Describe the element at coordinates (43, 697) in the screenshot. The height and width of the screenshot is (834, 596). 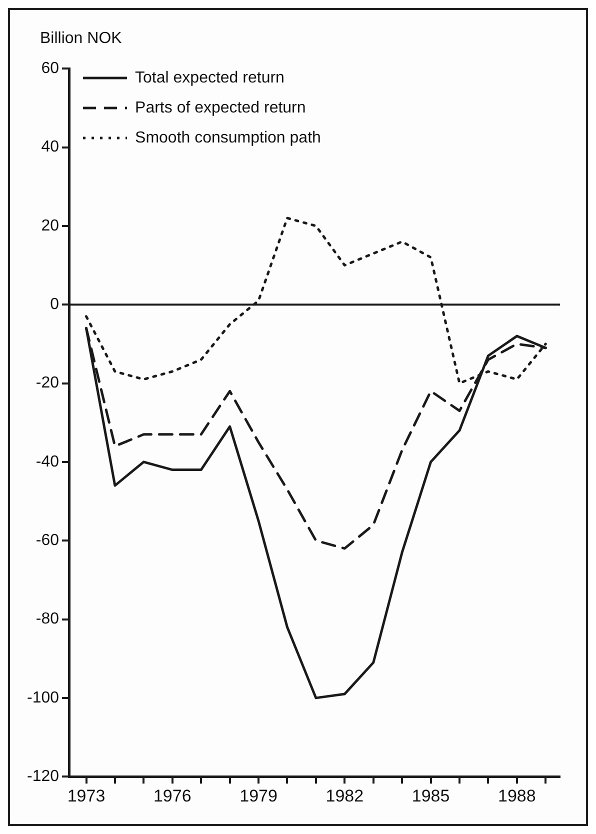
I see `y-tick-label: -100` at that location.